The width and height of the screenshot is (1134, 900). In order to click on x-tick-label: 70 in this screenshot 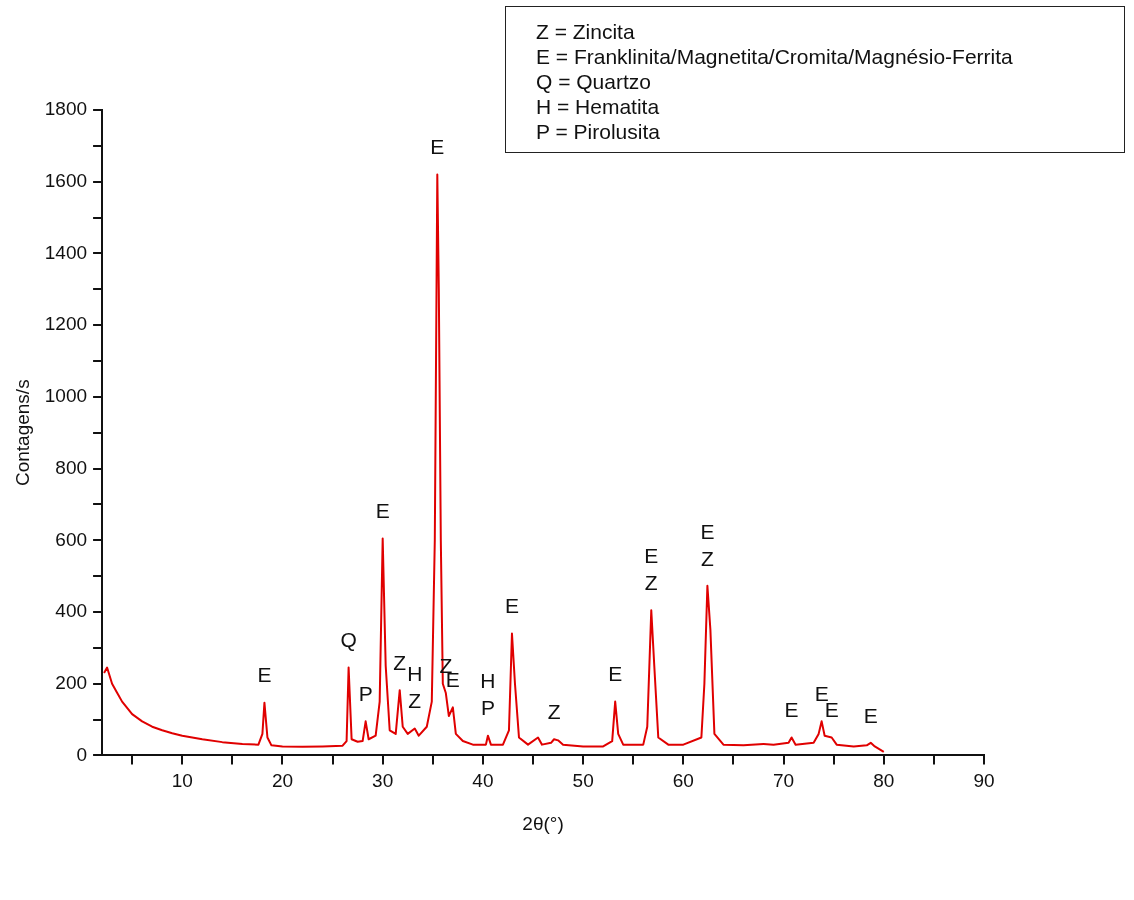, I will do `click(783, 781)`.